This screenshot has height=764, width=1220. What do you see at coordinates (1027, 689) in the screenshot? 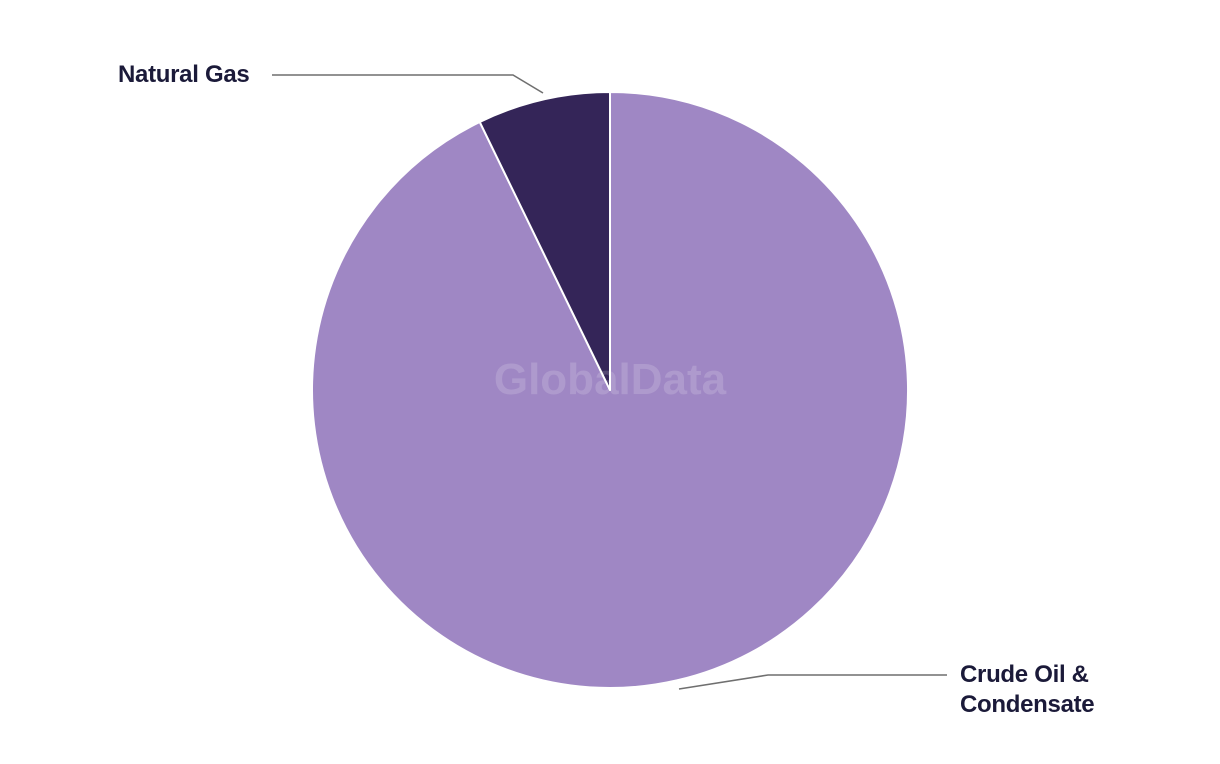
I see `slice-label-crude-oil-condensate: Crude Oil & Condensate` at bounding box center [1027, 689].